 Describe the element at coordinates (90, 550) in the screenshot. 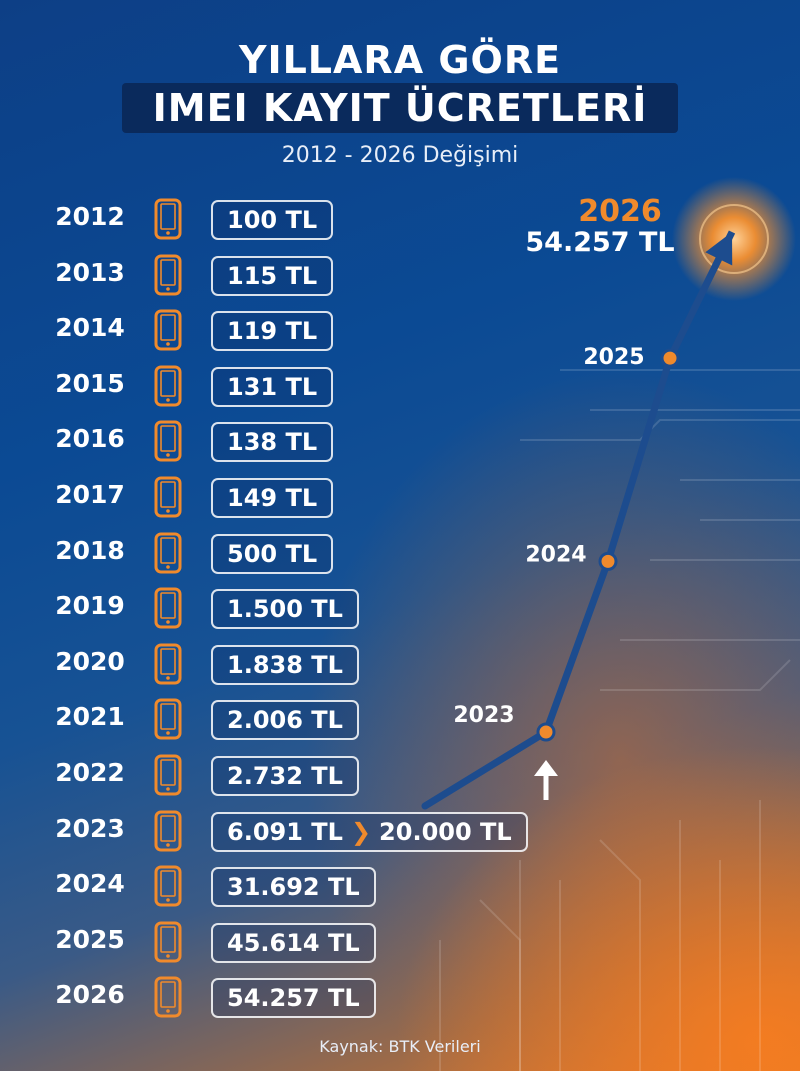

I see `year-label: 2018` at that location.